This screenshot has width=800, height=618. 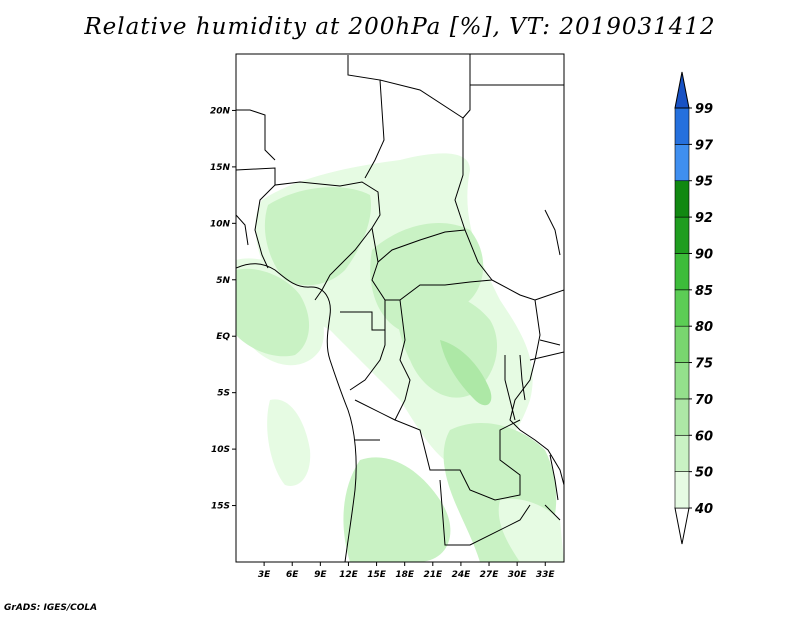 What do you see at coordinates (292, 575) in the screenshot?
I see `lon-tick-label: 6E` at bounding box center [292, 575].